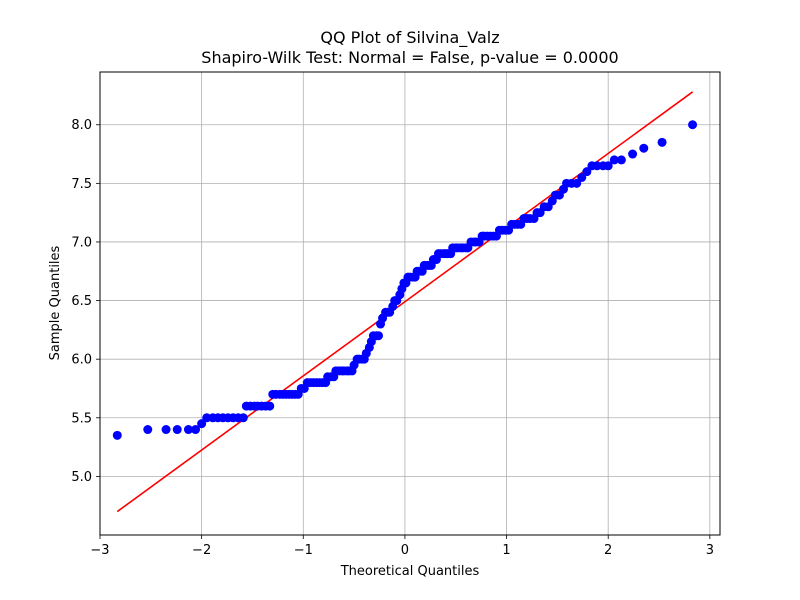 This screenshot has height=600, width=800. I want to click on y-axis-label: Sample Quantiles, so click(55, 302).